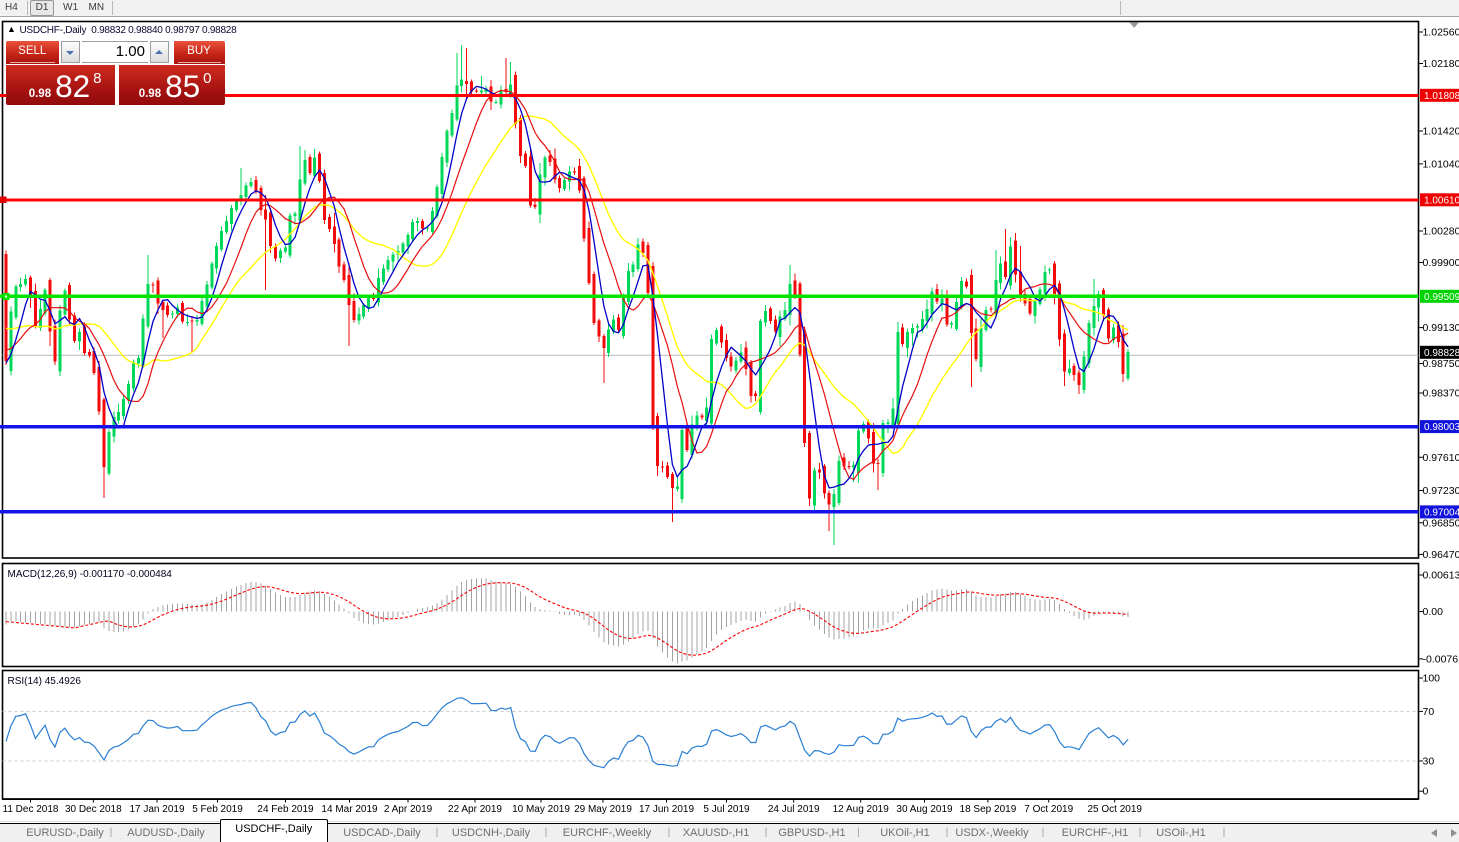 The width and height of the screenshot is (1459, 842). I want to click on svg-text: RSI(14) 45.4926, so click(45, 681).